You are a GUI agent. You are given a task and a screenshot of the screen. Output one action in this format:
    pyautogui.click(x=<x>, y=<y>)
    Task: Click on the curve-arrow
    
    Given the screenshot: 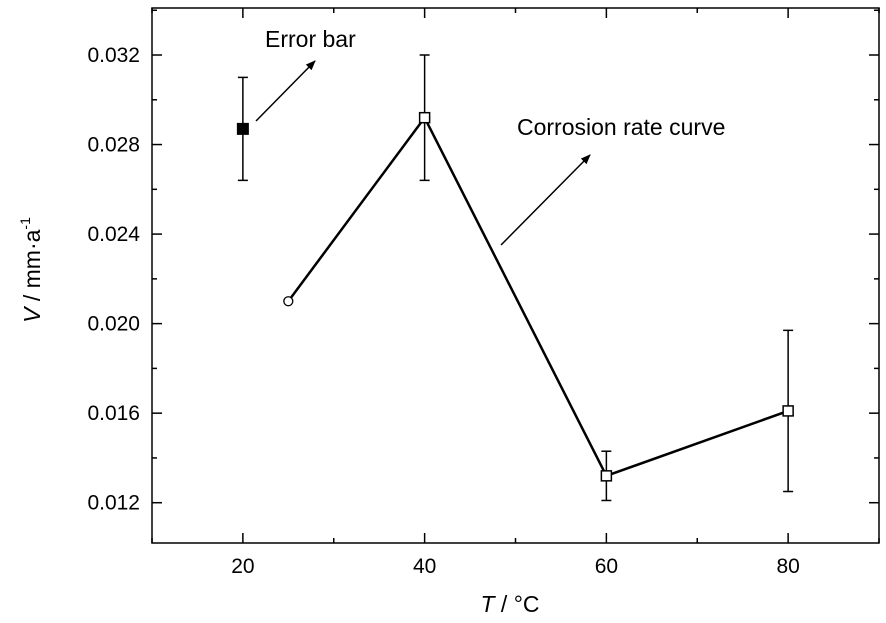 What is the action you would take?
    pyautogui.click(x=545, y=200)
    